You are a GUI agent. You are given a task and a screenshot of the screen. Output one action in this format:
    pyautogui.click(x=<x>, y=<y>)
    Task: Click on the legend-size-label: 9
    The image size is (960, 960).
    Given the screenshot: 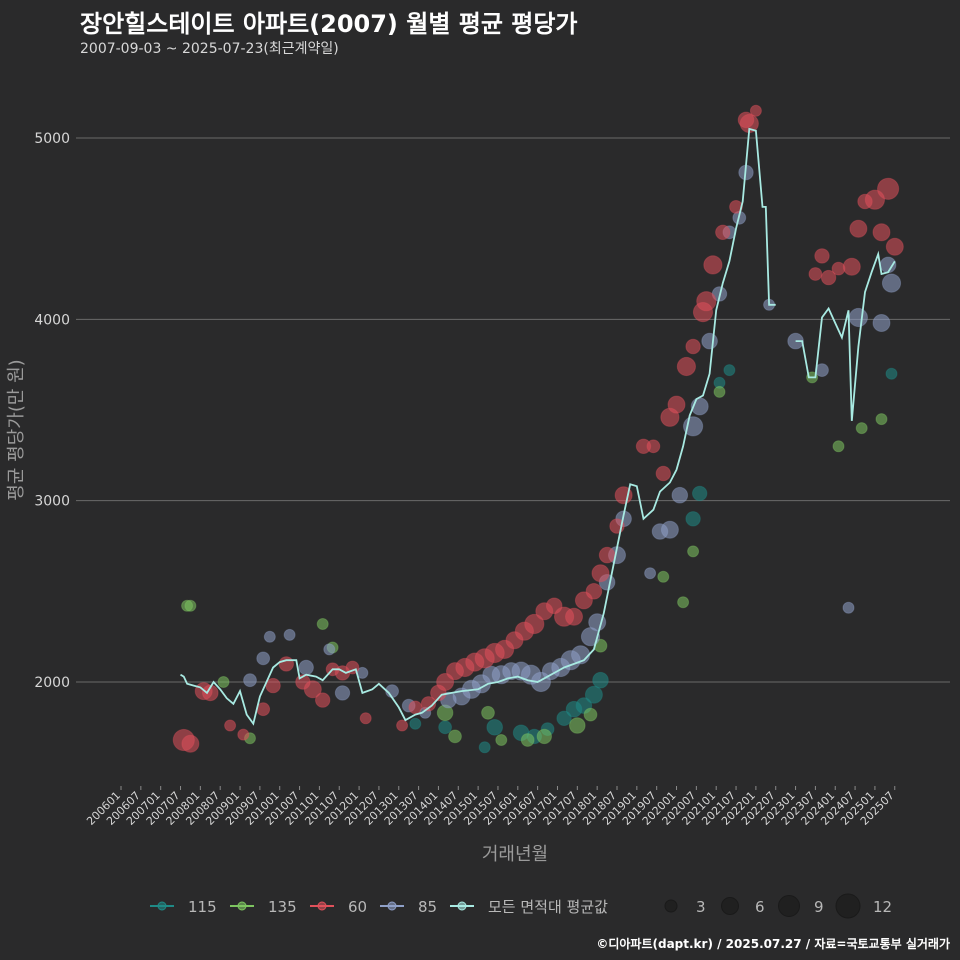 What is the action you would take?
    pyautogui.click(x=819, y=907)
    